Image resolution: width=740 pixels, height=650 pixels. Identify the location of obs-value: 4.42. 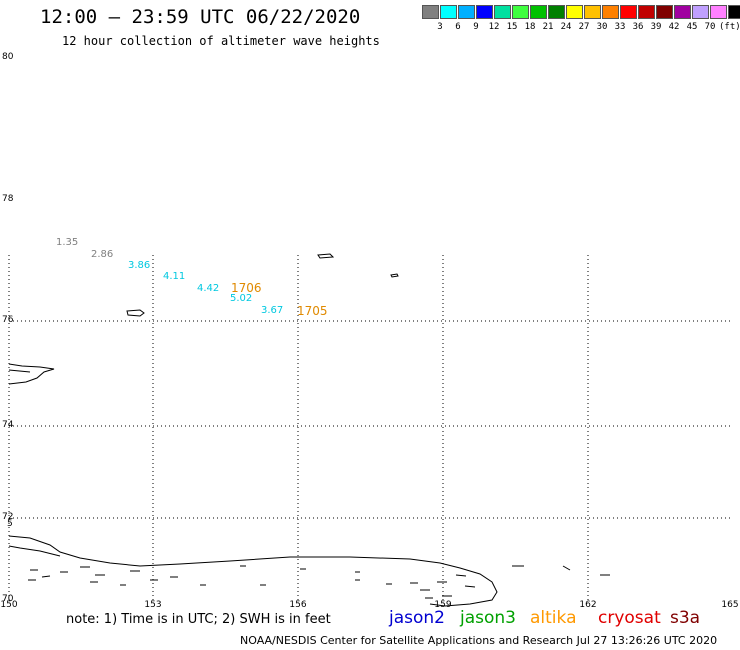
(208, 288).